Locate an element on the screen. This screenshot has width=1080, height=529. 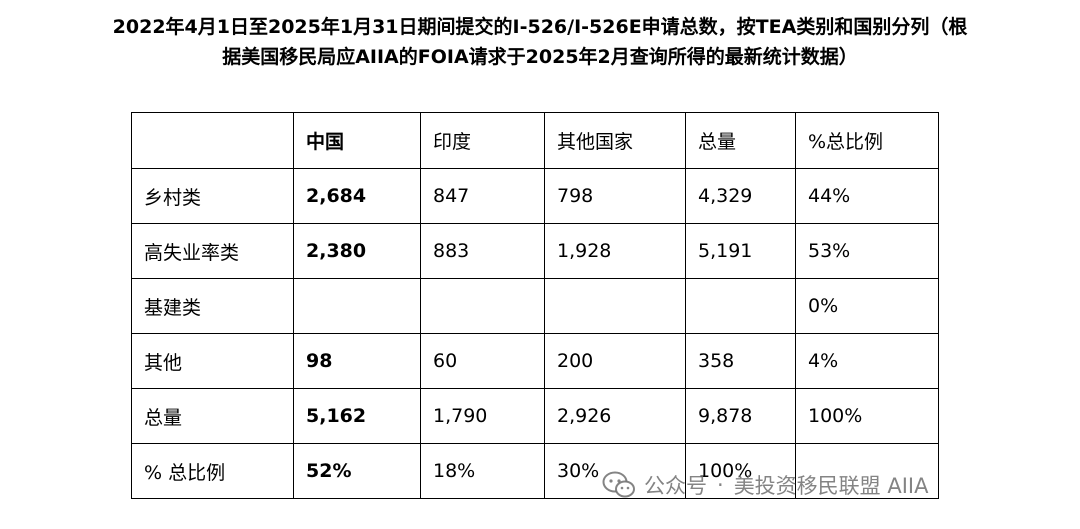
watermark: 公众号 · 美投资移民联盟 AIIA is located at coordinates (765, 485).